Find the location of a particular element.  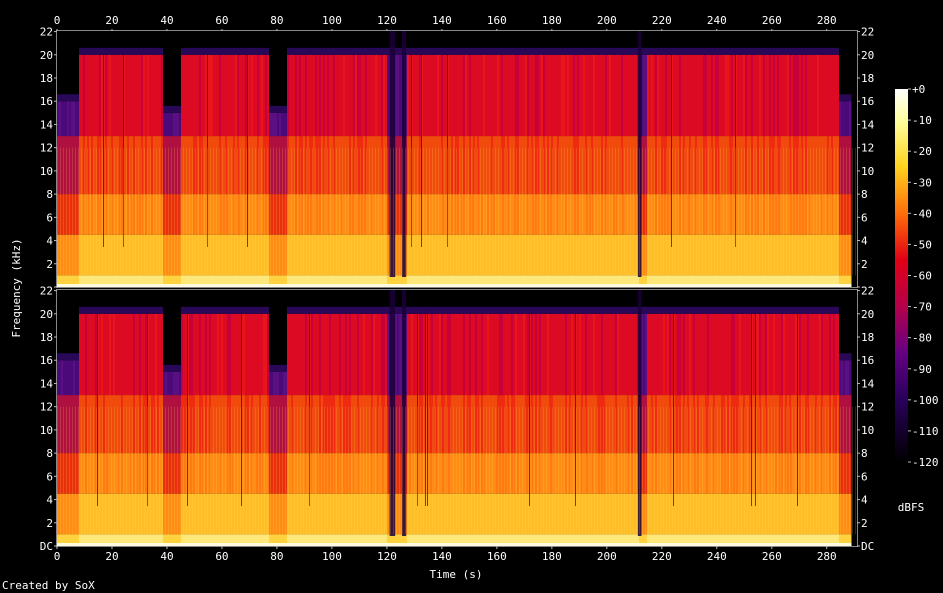

x-tick-label-bottom: 120 is located at coordinates (387, 556).